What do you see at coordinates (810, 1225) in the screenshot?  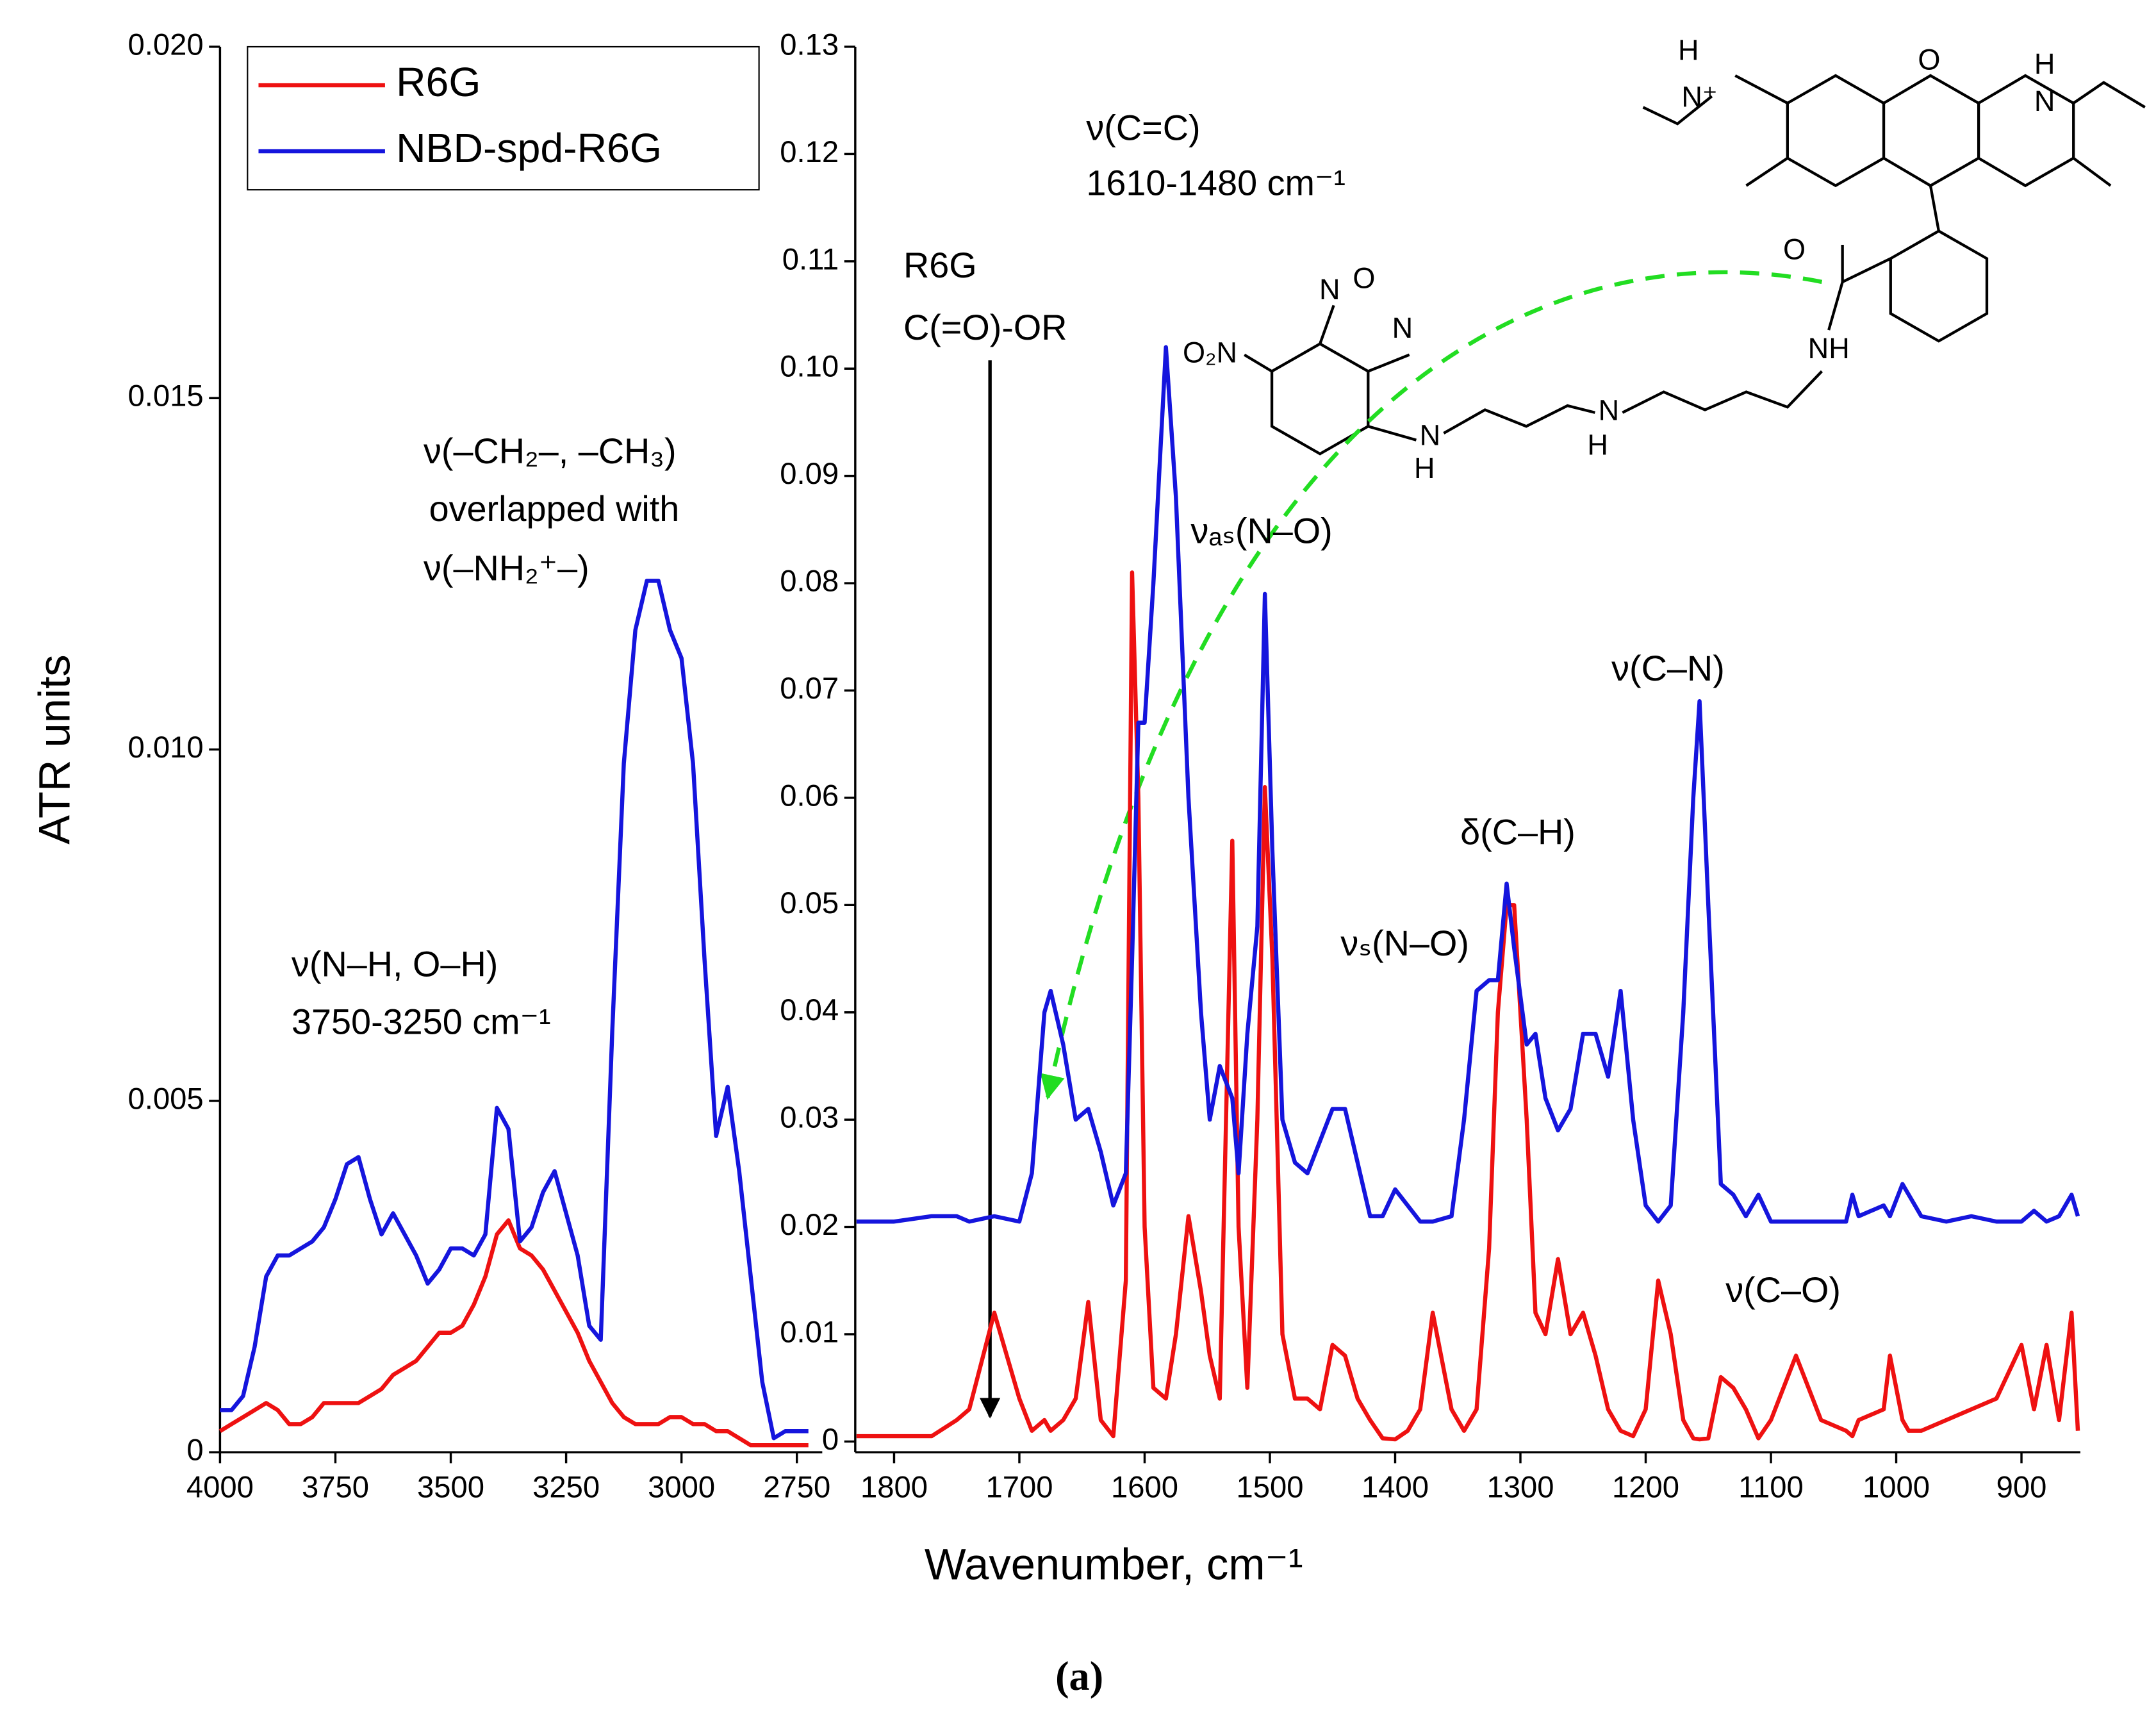 I see `y-tick-label: 0.02` at bounding box center [810, 1225].